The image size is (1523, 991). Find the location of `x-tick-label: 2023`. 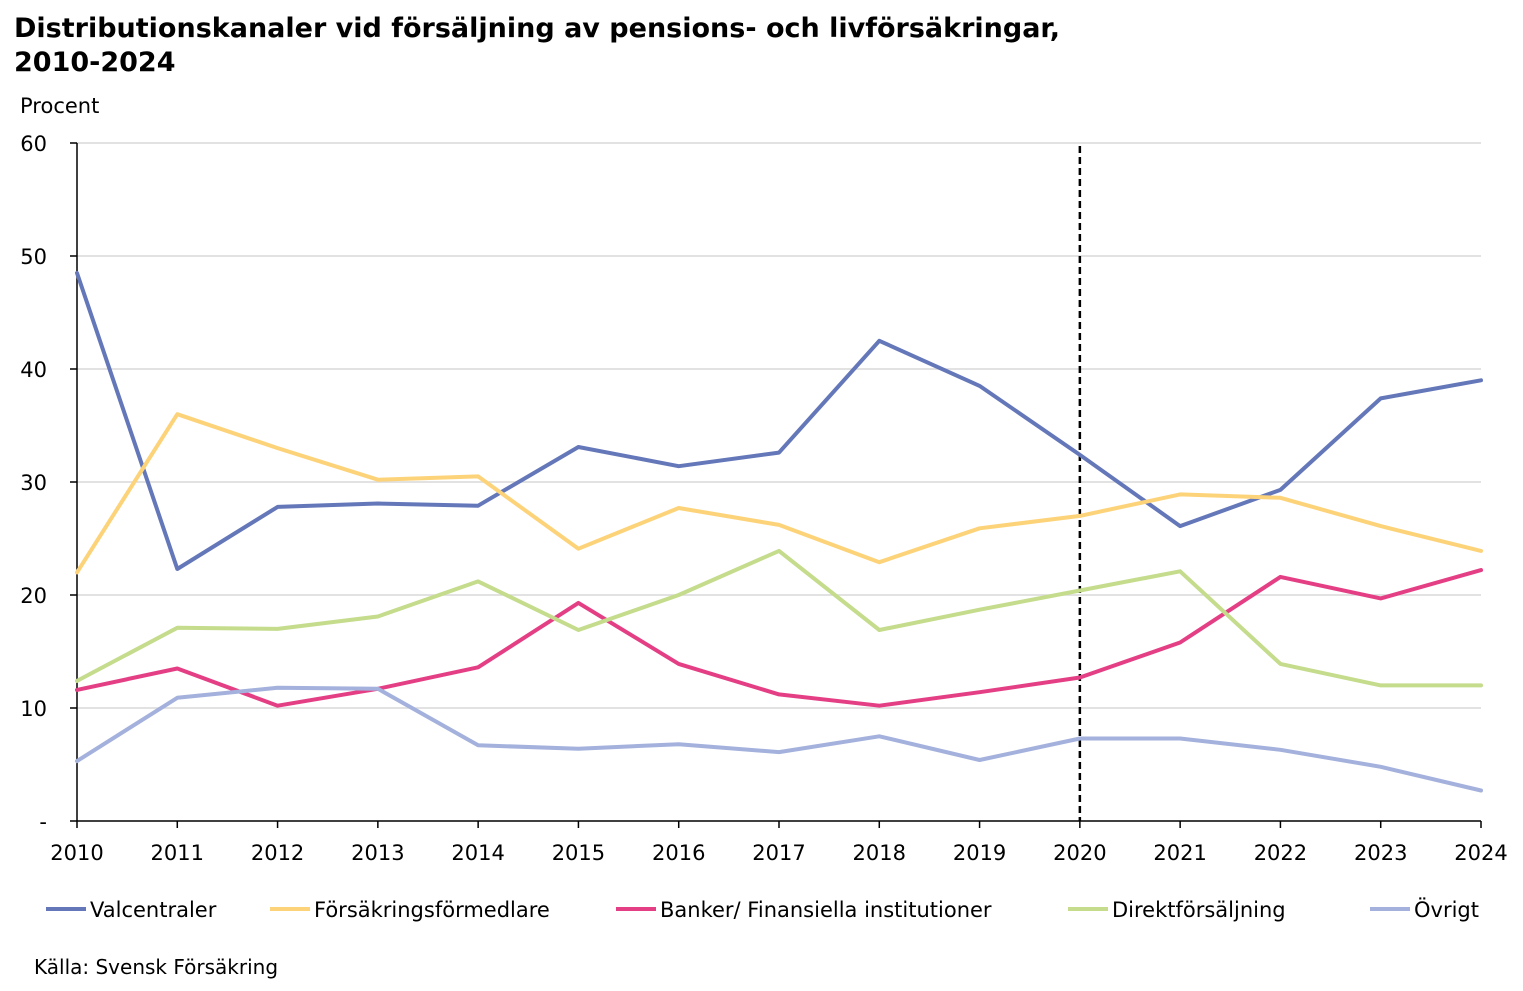

x-tick-label: 2023 is located at coordinates (1380, 853).